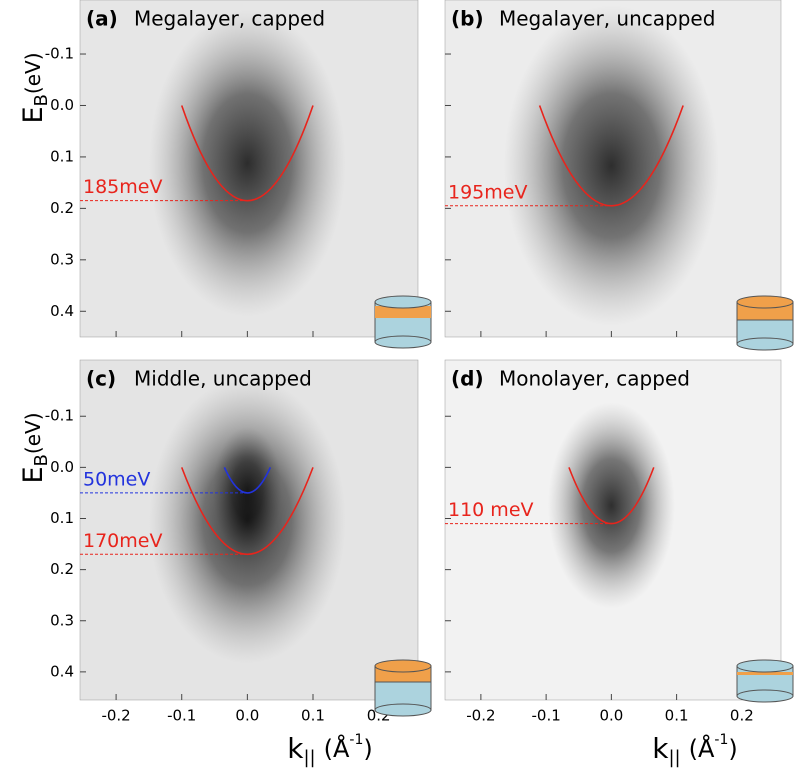 Image resolution: width=794 pixels, height=776 pixels. I want to click on panel-title: Monolayer, capped, so click(594, 379).